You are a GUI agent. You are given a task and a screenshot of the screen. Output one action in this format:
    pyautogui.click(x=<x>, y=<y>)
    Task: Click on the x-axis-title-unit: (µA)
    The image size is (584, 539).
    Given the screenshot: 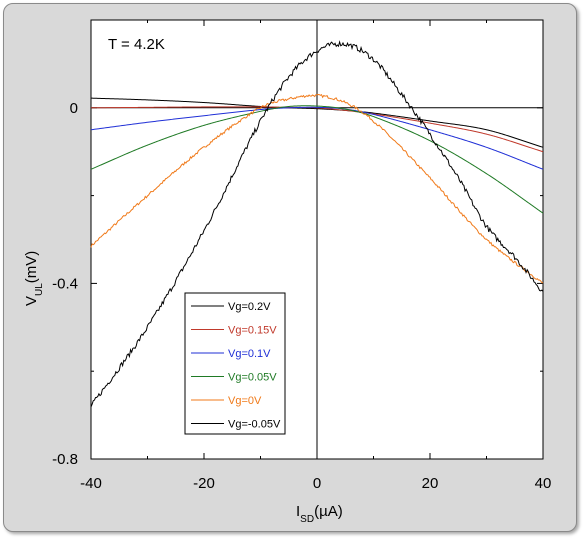 What is the action you would take?
    pyautogui.click(x=328, y=511)
    